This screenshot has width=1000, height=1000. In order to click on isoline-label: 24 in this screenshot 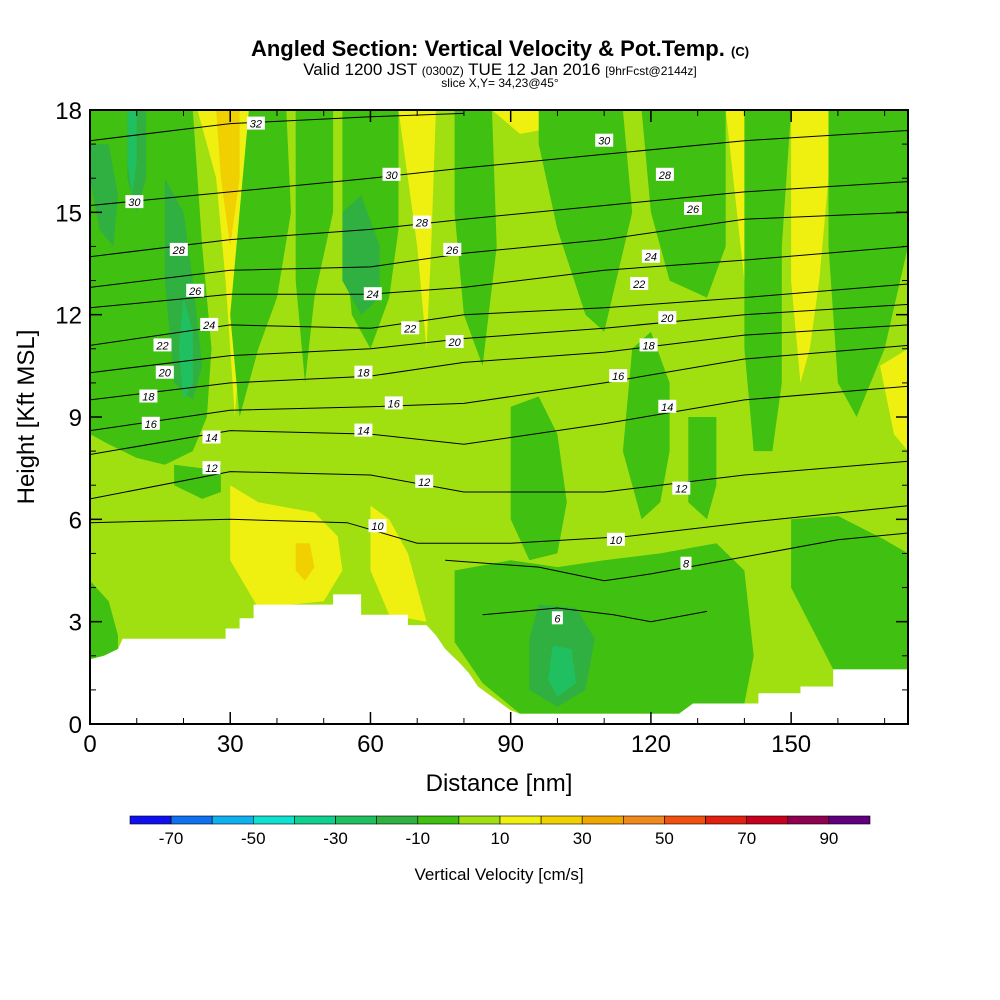, I will do `click(372, 294)`.